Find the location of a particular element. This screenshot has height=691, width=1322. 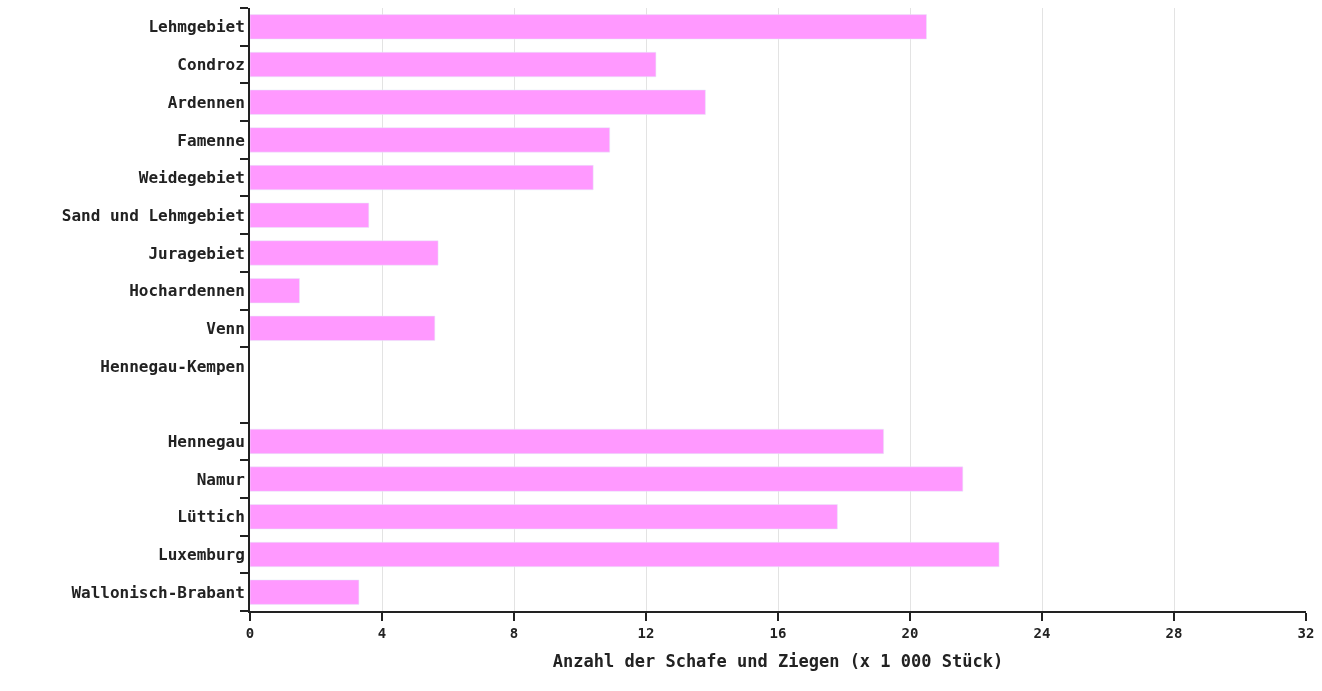

x-tick-label: 20 is located at coordinates (910, 632).